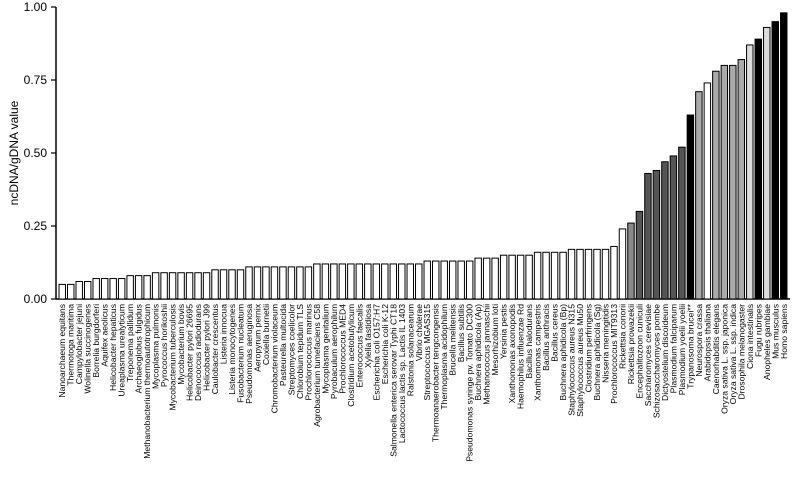 This screenshot has height=480, width=794. Describe the element at coordinates (775, 331) in the screenshot. I see `x-tick-label: Mus musculus` at that location.